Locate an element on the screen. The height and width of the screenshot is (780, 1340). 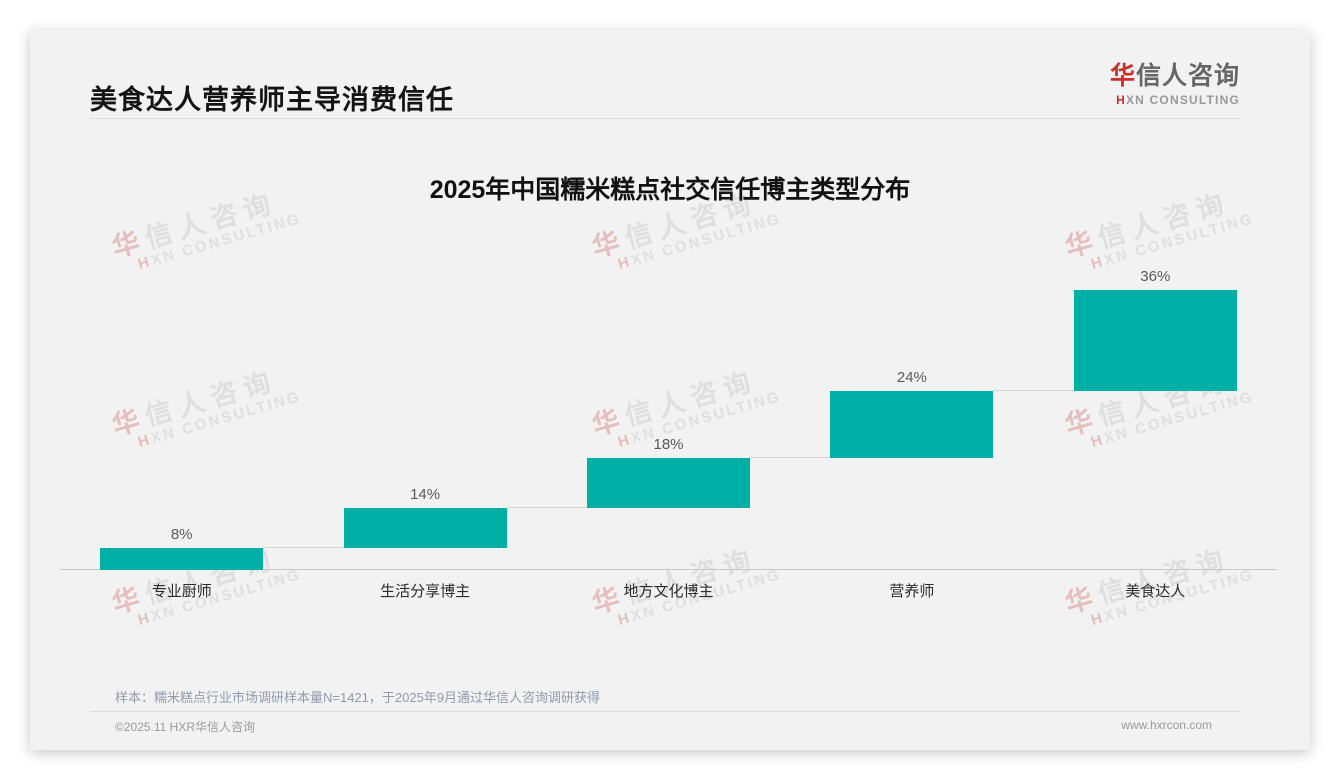
bar-value-label: 14% is located at coordinates (425, 495).